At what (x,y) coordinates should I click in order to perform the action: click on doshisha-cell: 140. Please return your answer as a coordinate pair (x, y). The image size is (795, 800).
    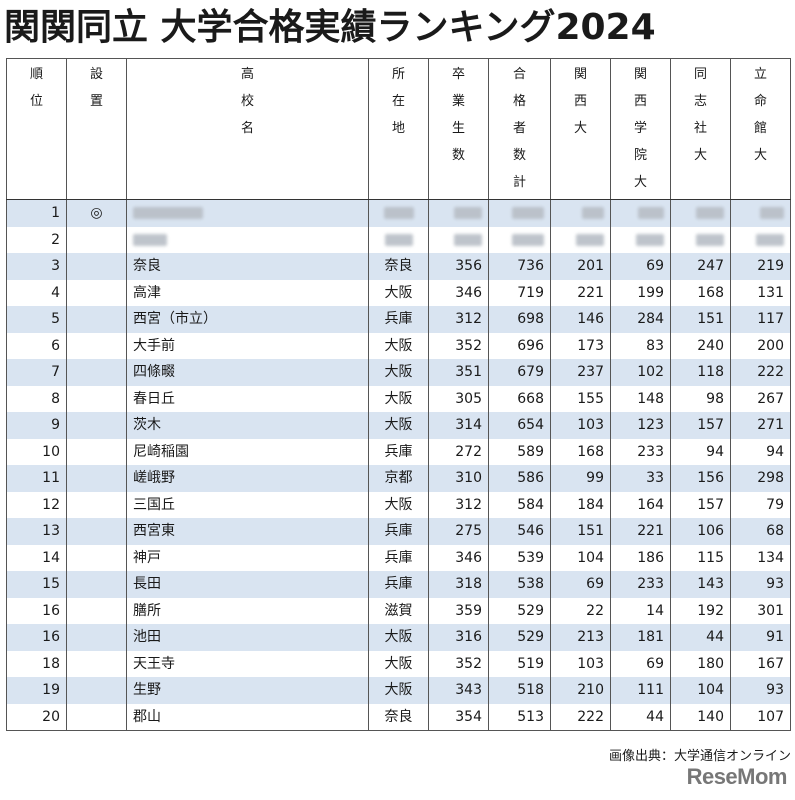
    Looking at the image, I should click on (700, 717).